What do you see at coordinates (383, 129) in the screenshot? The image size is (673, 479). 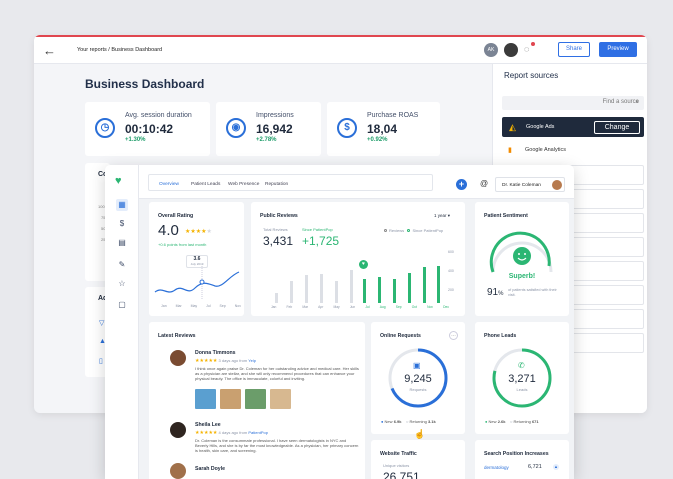 I see `kpi-card-roas: $ Purchase ROAS 18,04 +0.92%` at bounding box center [383, 129].